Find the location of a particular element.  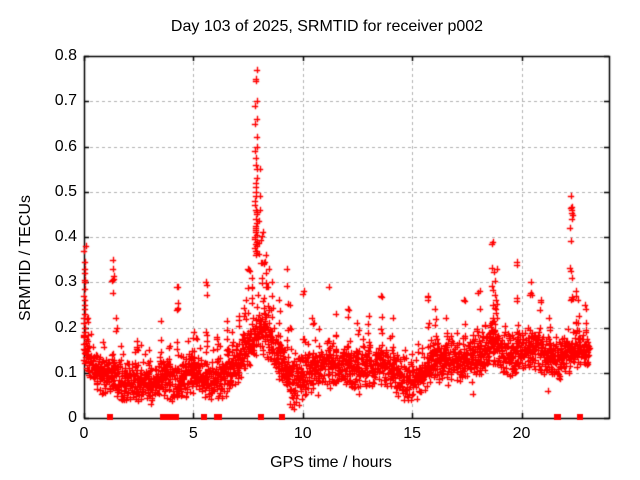

x-tick-label: 20 is located at coordinates (521, 433).